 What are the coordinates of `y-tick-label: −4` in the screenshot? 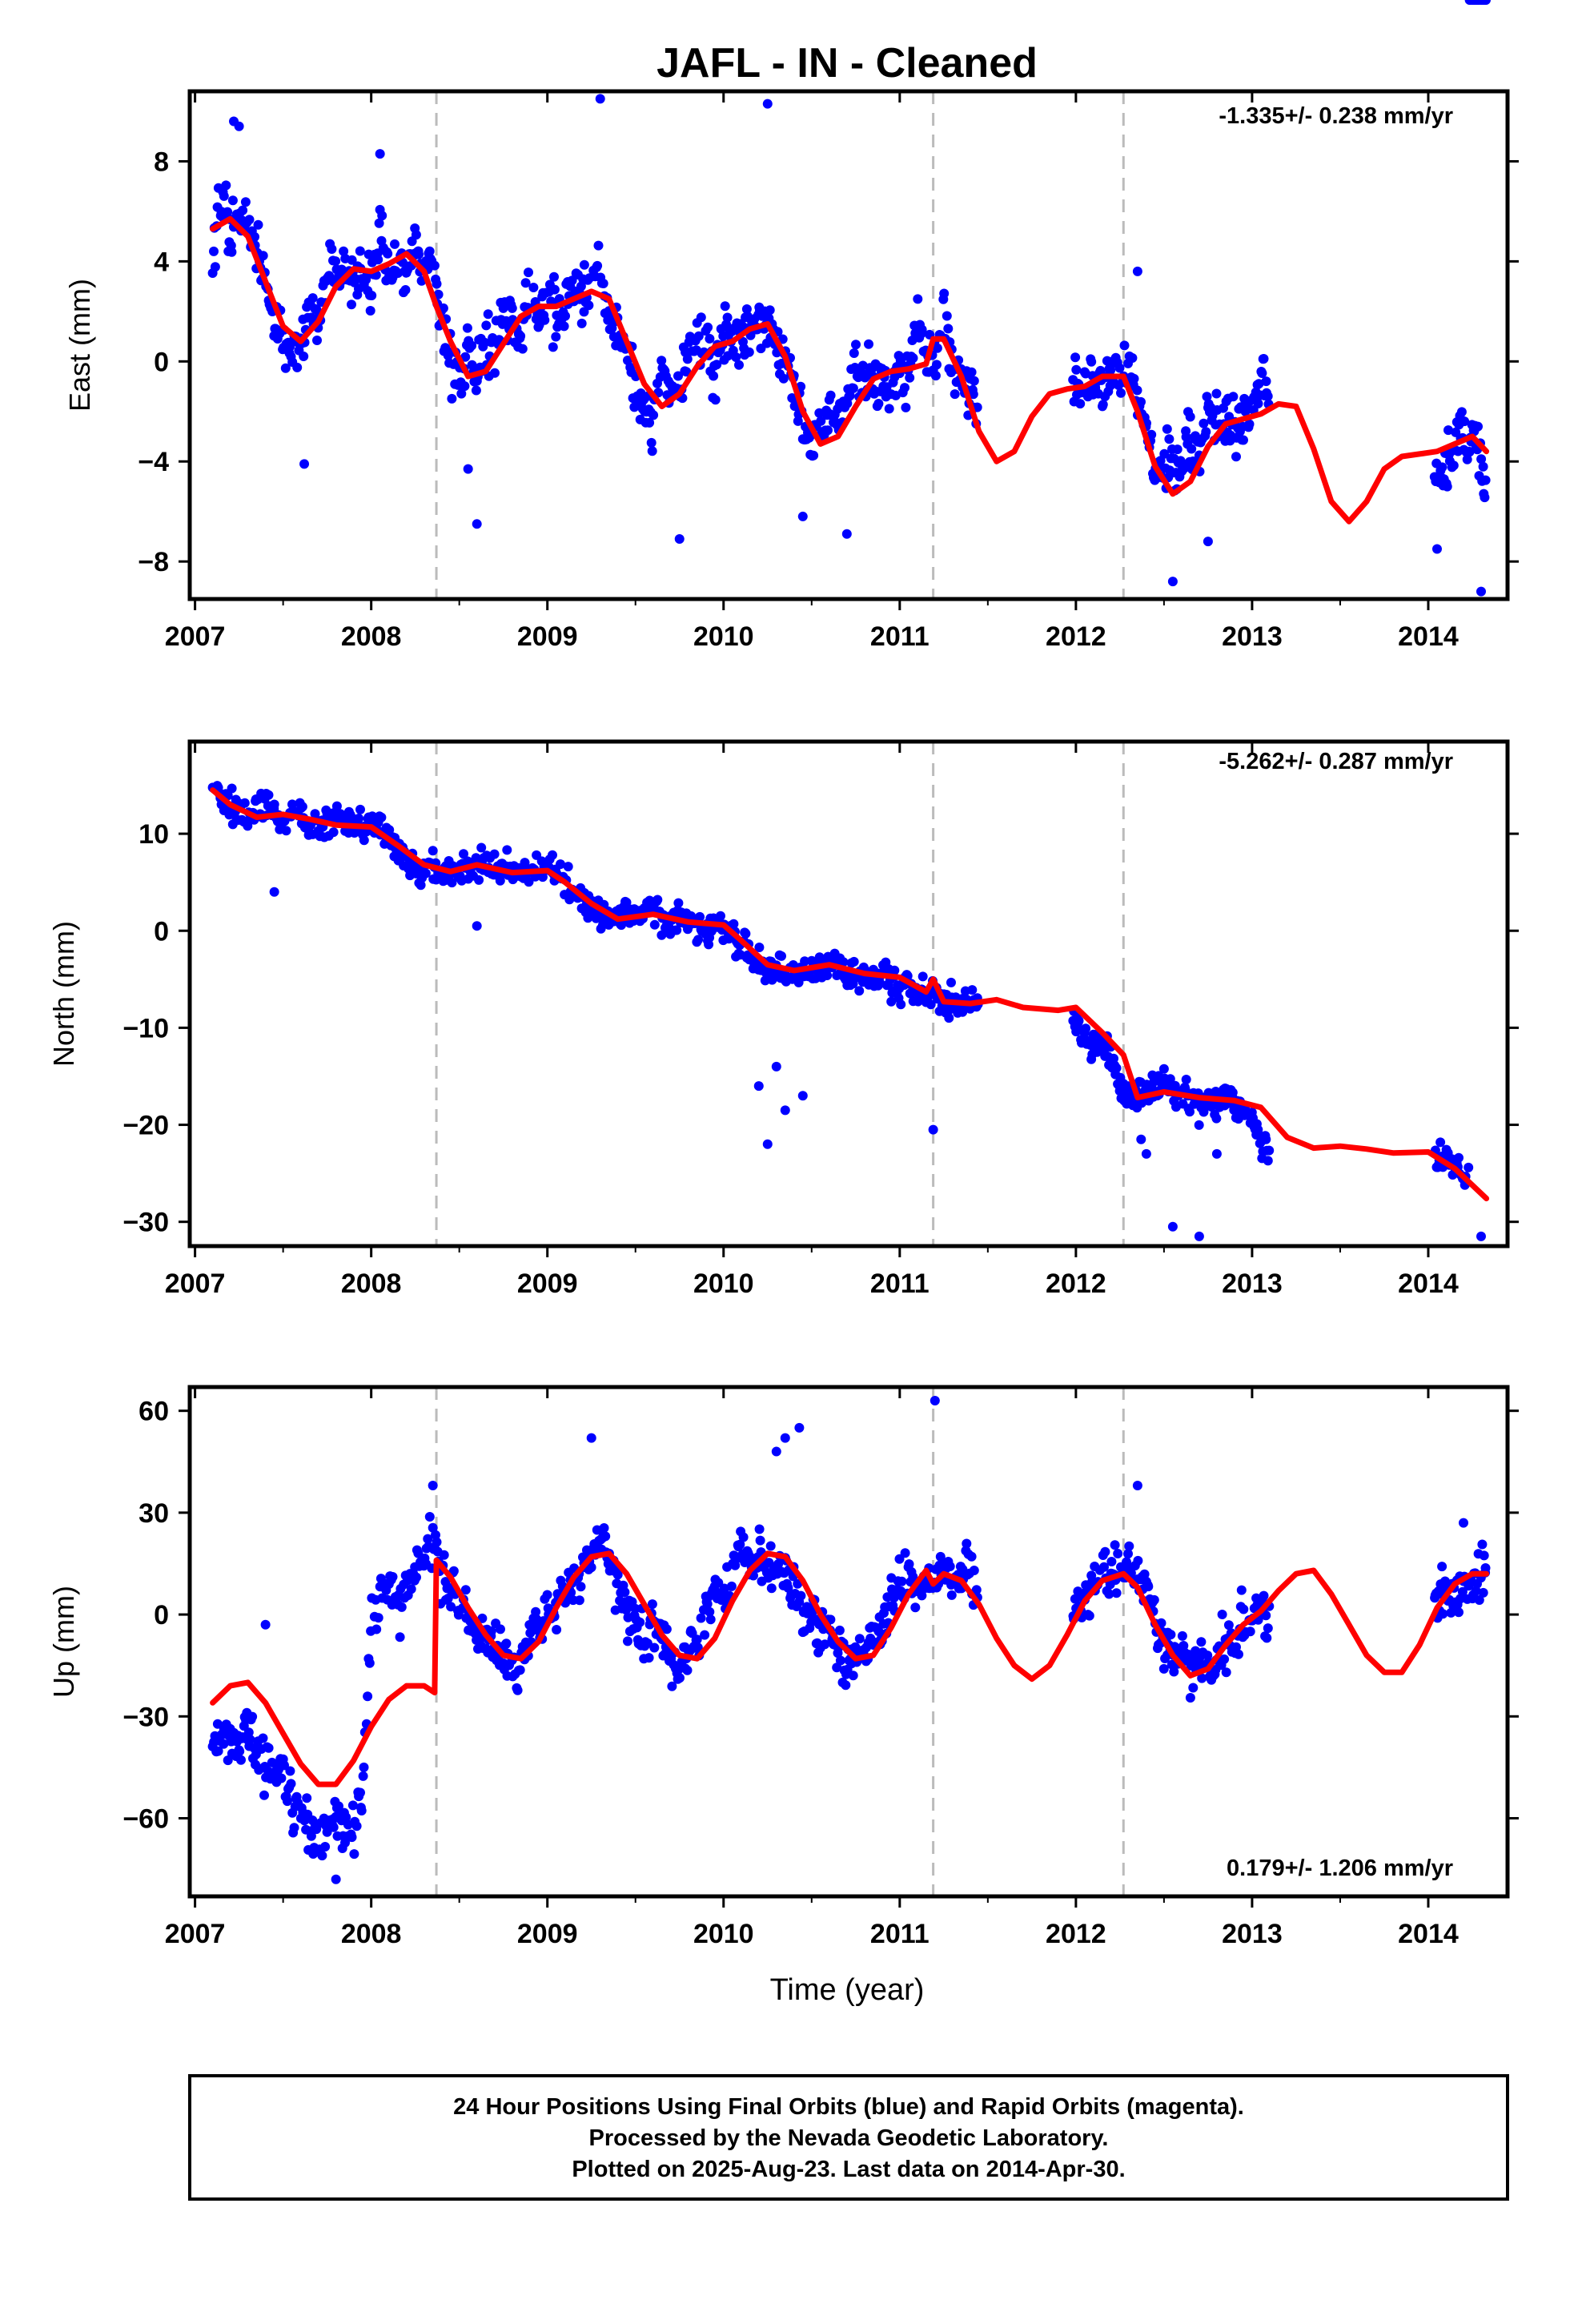 It's located at (154, 462).